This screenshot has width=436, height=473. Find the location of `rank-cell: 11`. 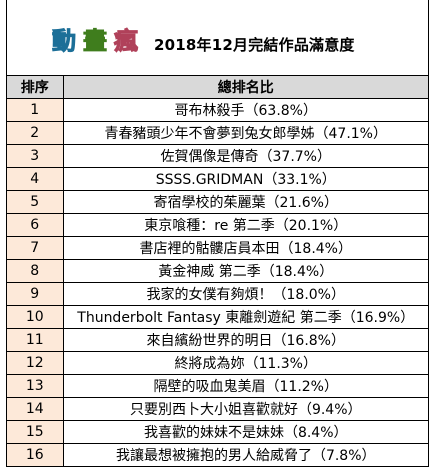

rank-cell: 11 is located at coordinates (35, 340).